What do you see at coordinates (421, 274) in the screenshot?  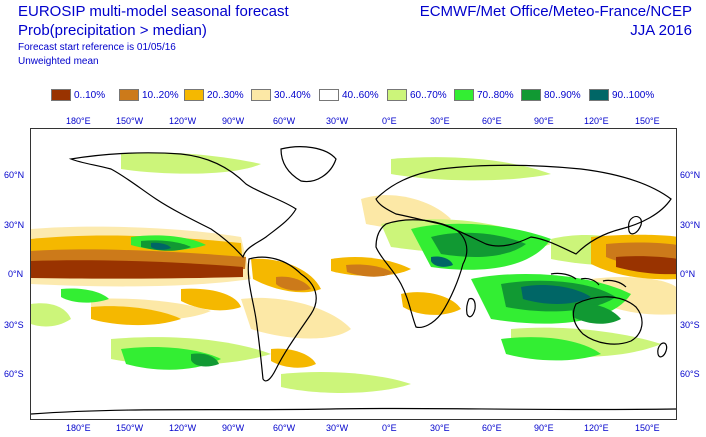 I see `africa-coast` at bounding box center [421, 274].